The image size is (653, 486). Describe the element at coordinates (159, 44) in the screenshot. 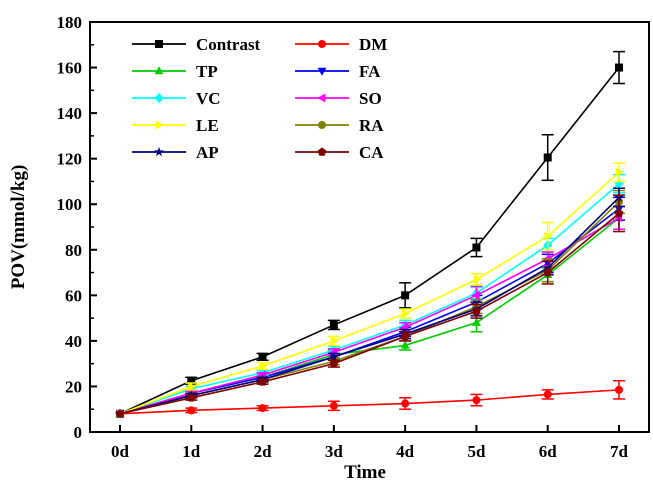

I see `legend-marker-contrast` at that location.